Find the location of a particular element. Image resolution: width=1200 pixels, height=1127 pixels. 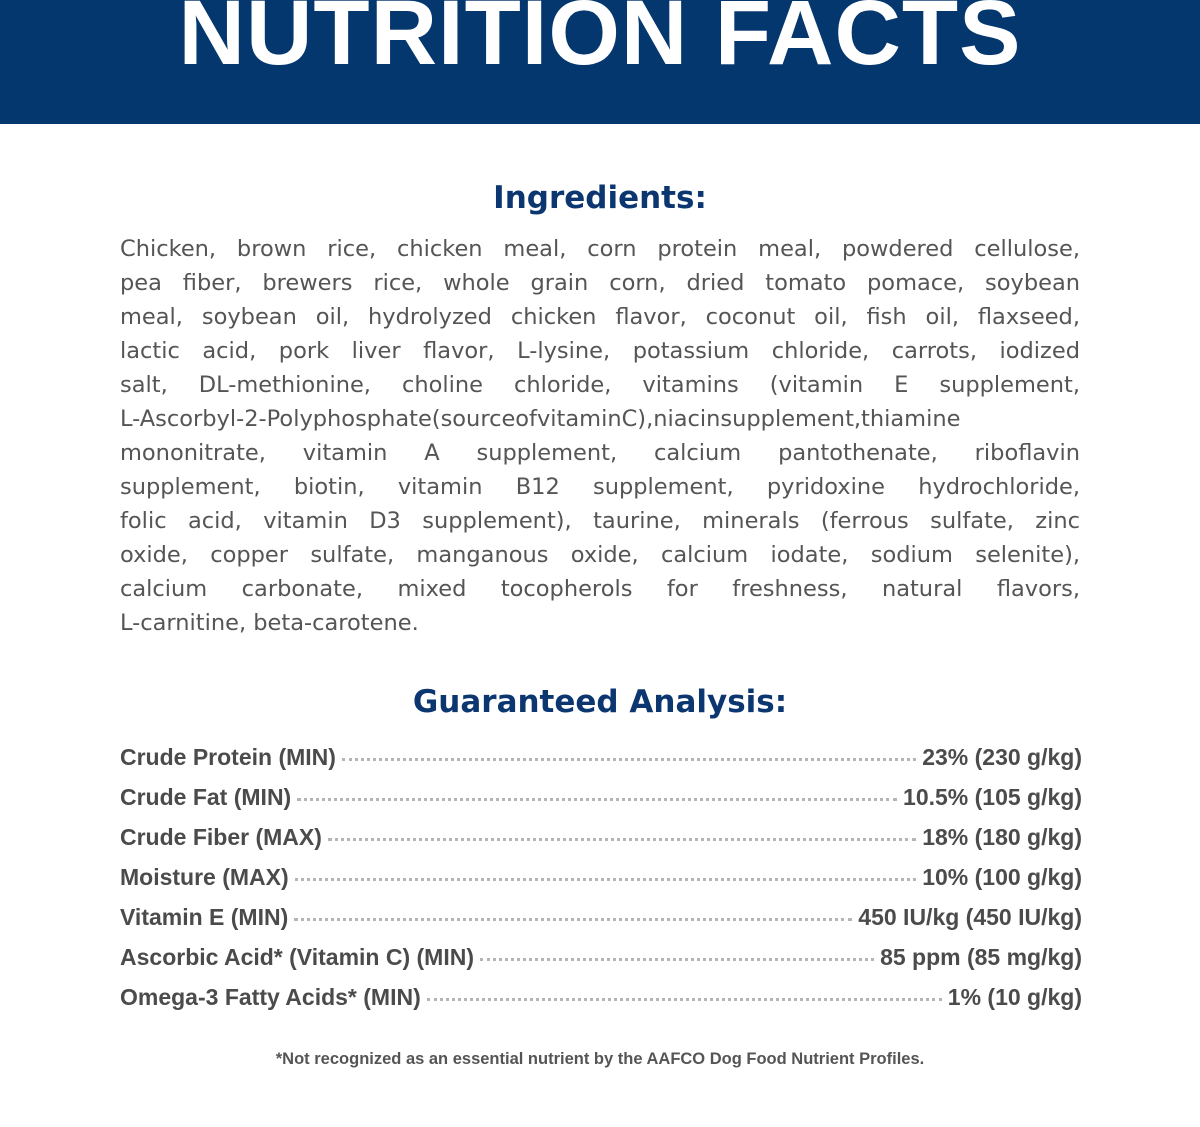

nutrient-label: Crude Protein (MIN) is located at coordinates (228, 757).